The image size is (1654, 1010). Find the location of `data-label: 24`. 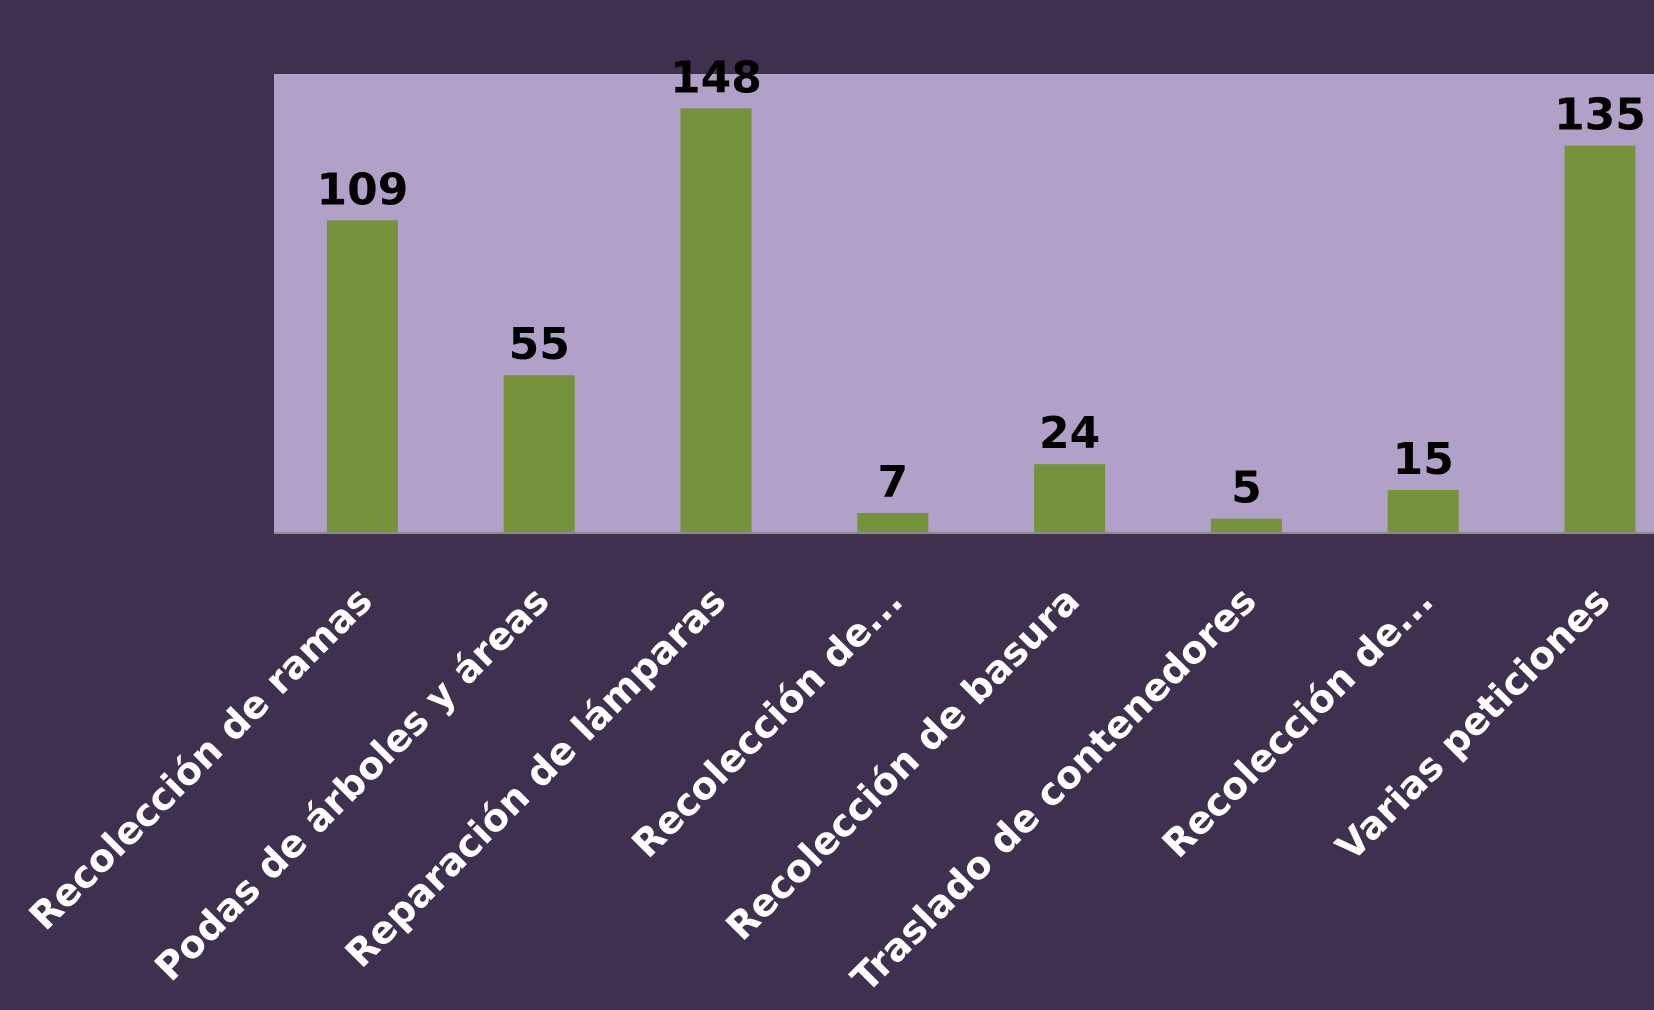

data-label: 24 is located at coordinates (1069, 433).